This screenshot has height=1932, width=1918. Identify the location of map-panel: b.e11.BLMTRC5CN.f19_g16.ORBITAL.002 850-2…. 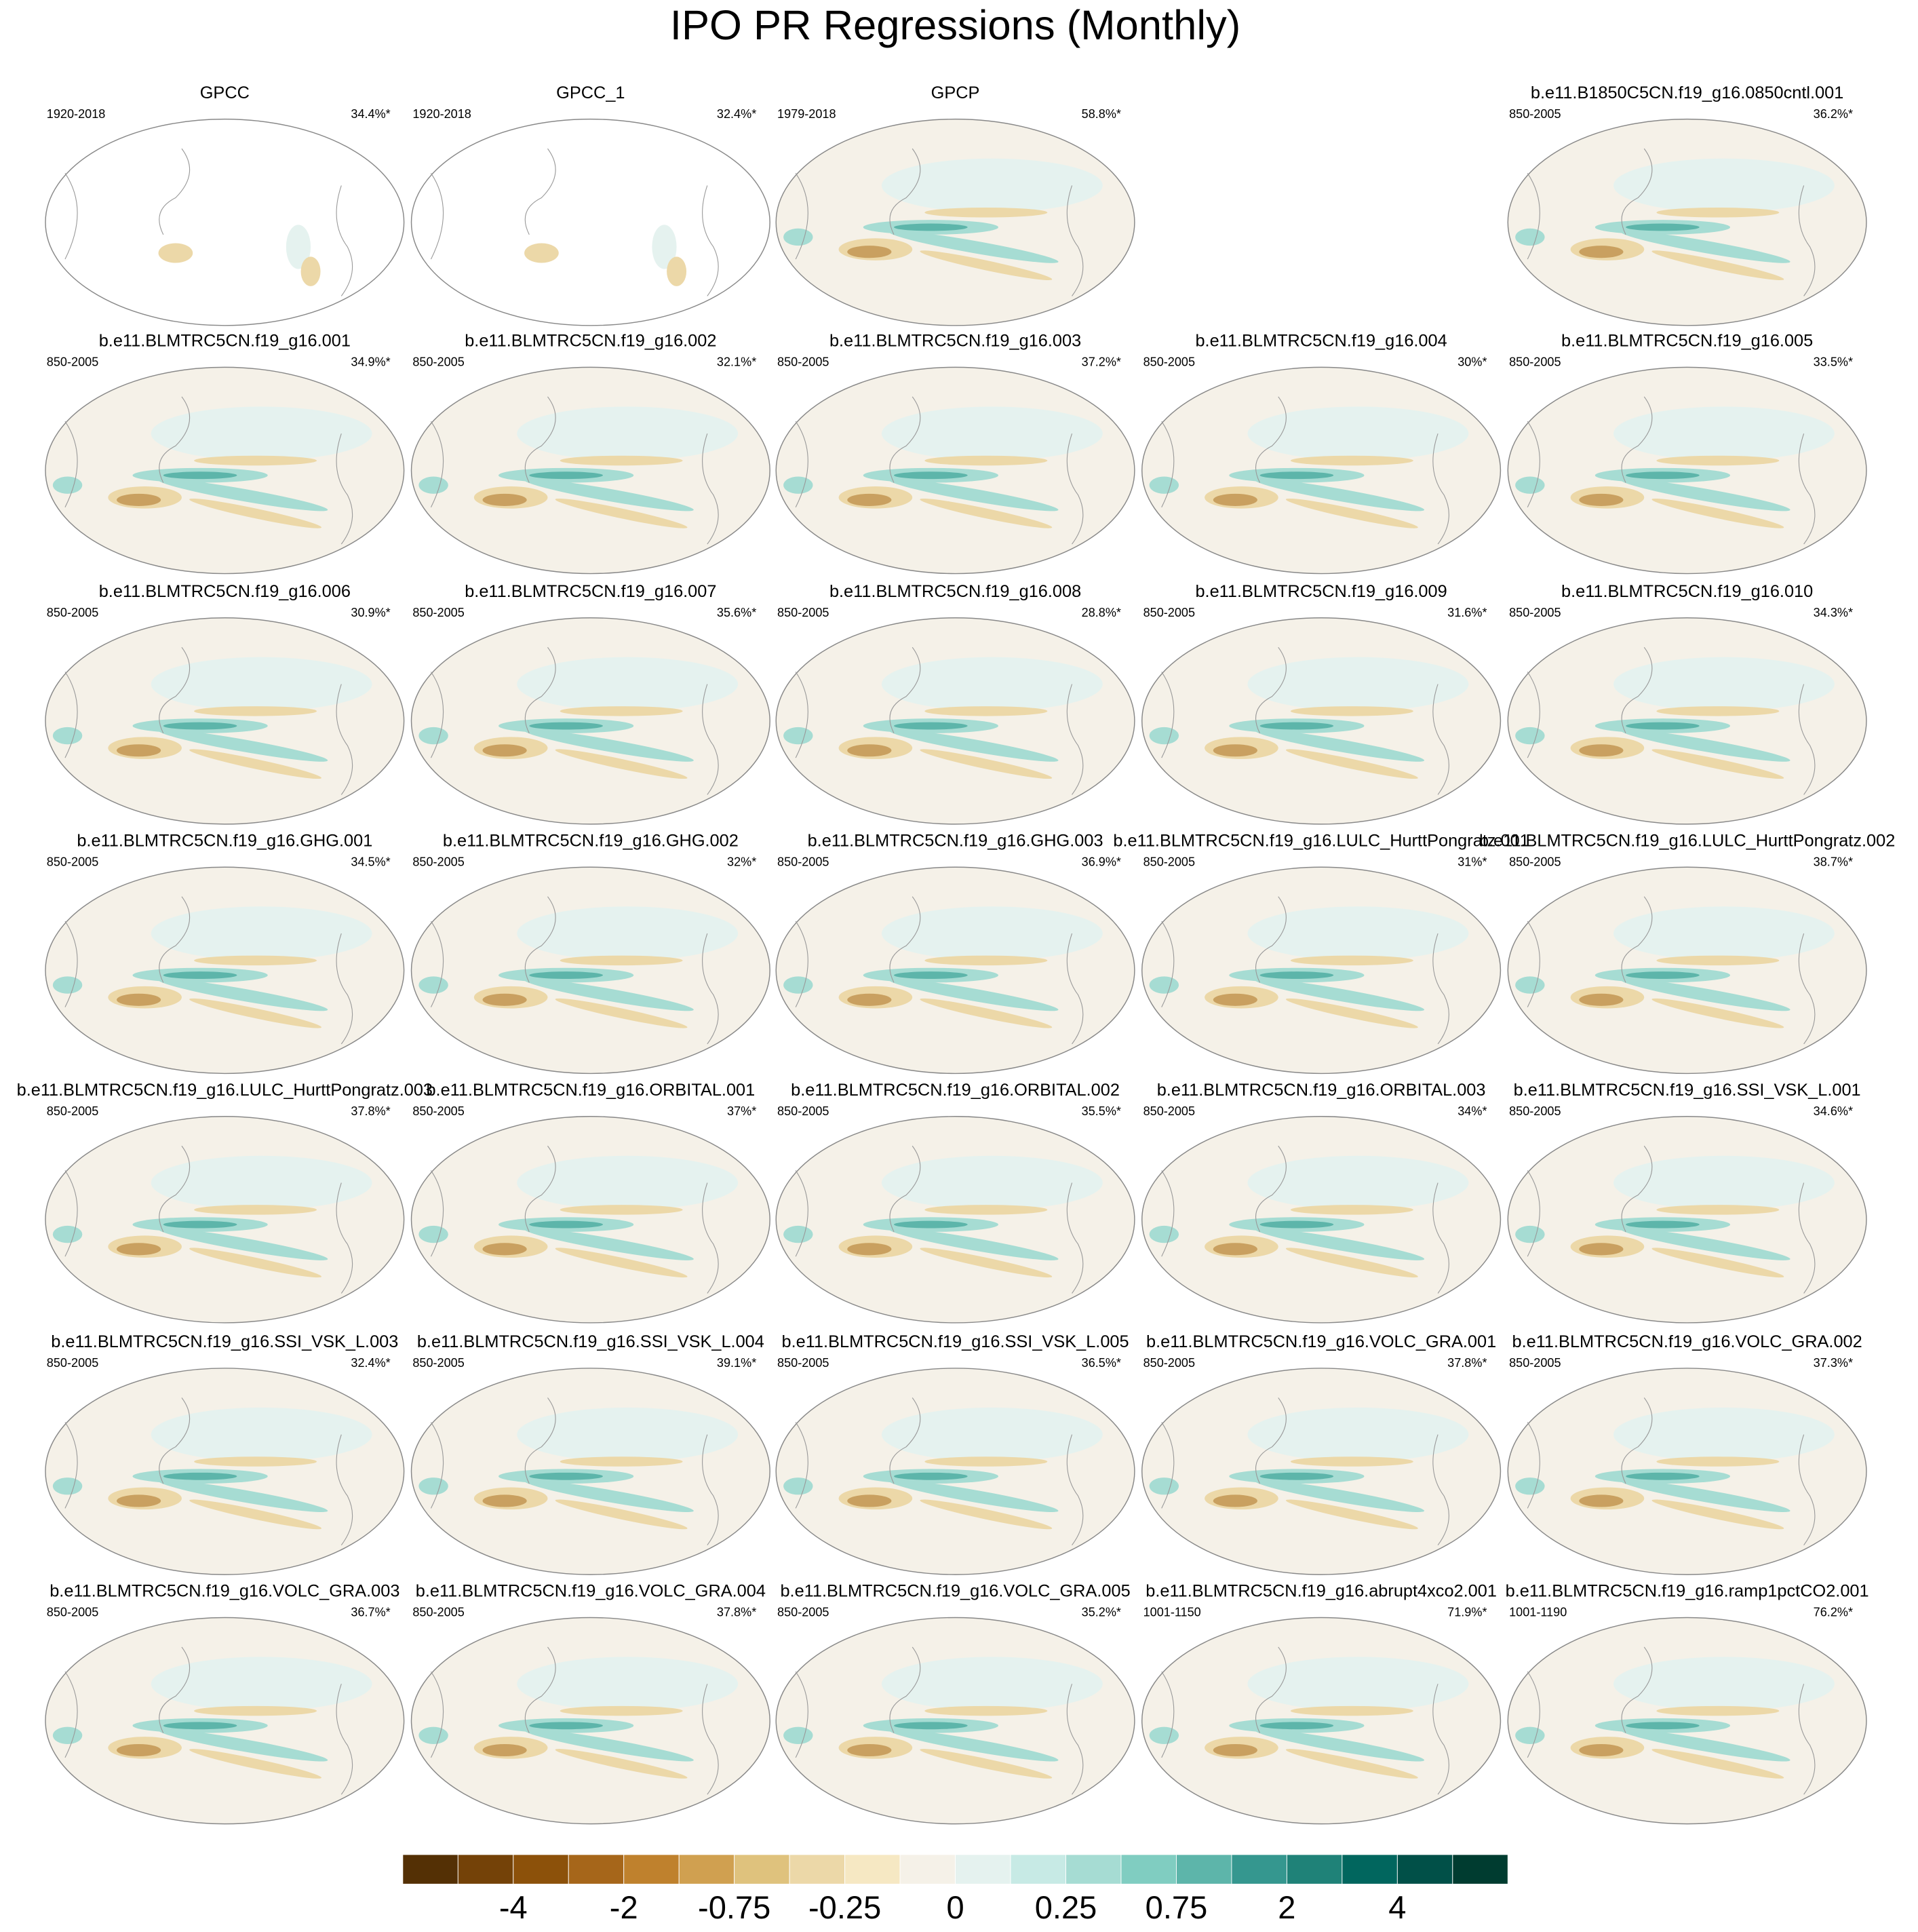
(955, 1202).